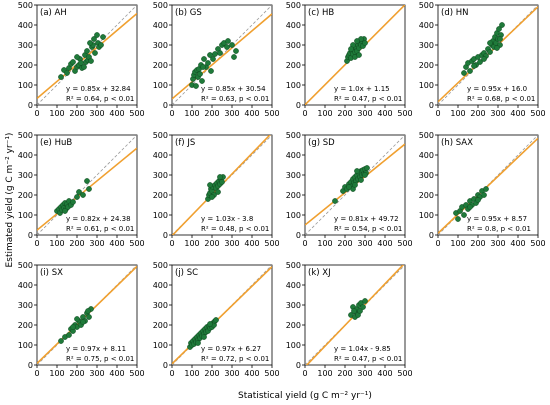 The image size is (550, 405). I want to click on panel-title: (b) GS, so click(188, 13).